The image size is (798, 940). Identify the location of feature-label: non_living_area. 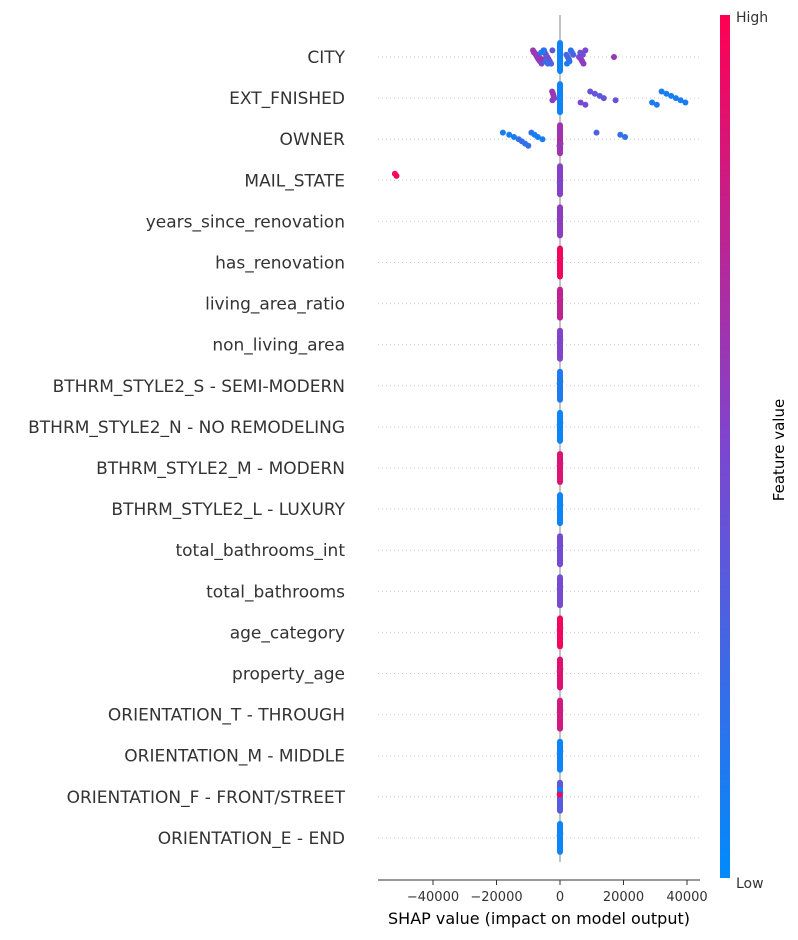
(278, 346).